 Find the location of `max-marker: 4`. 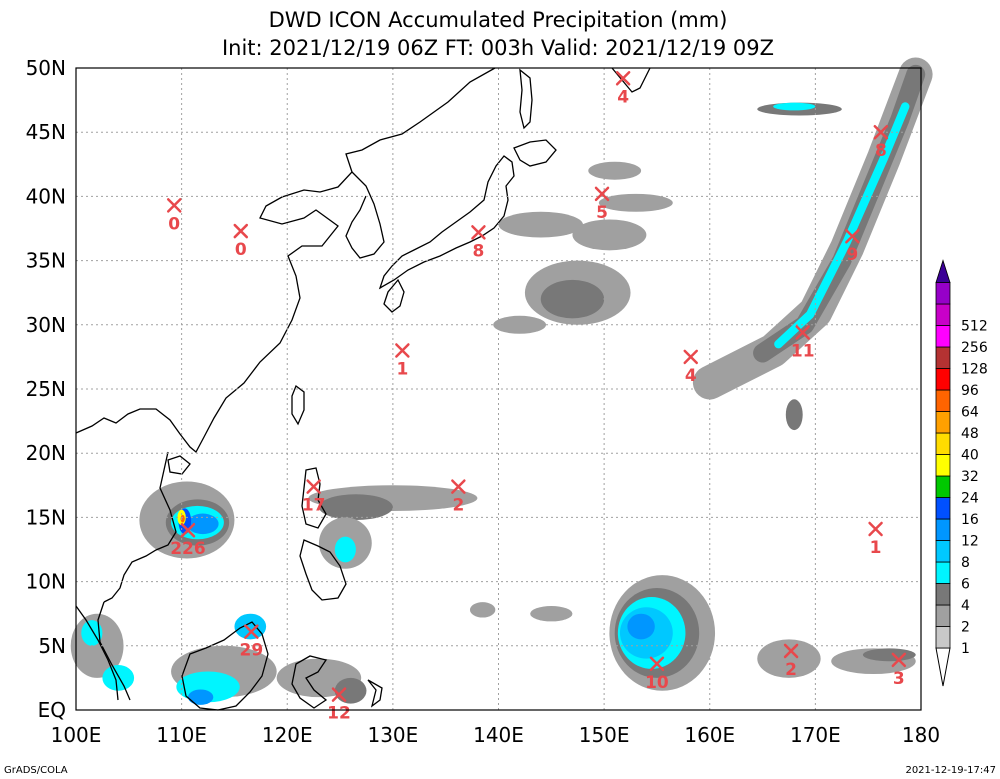

max-marker: 4 is located at coordinates (690, 367).